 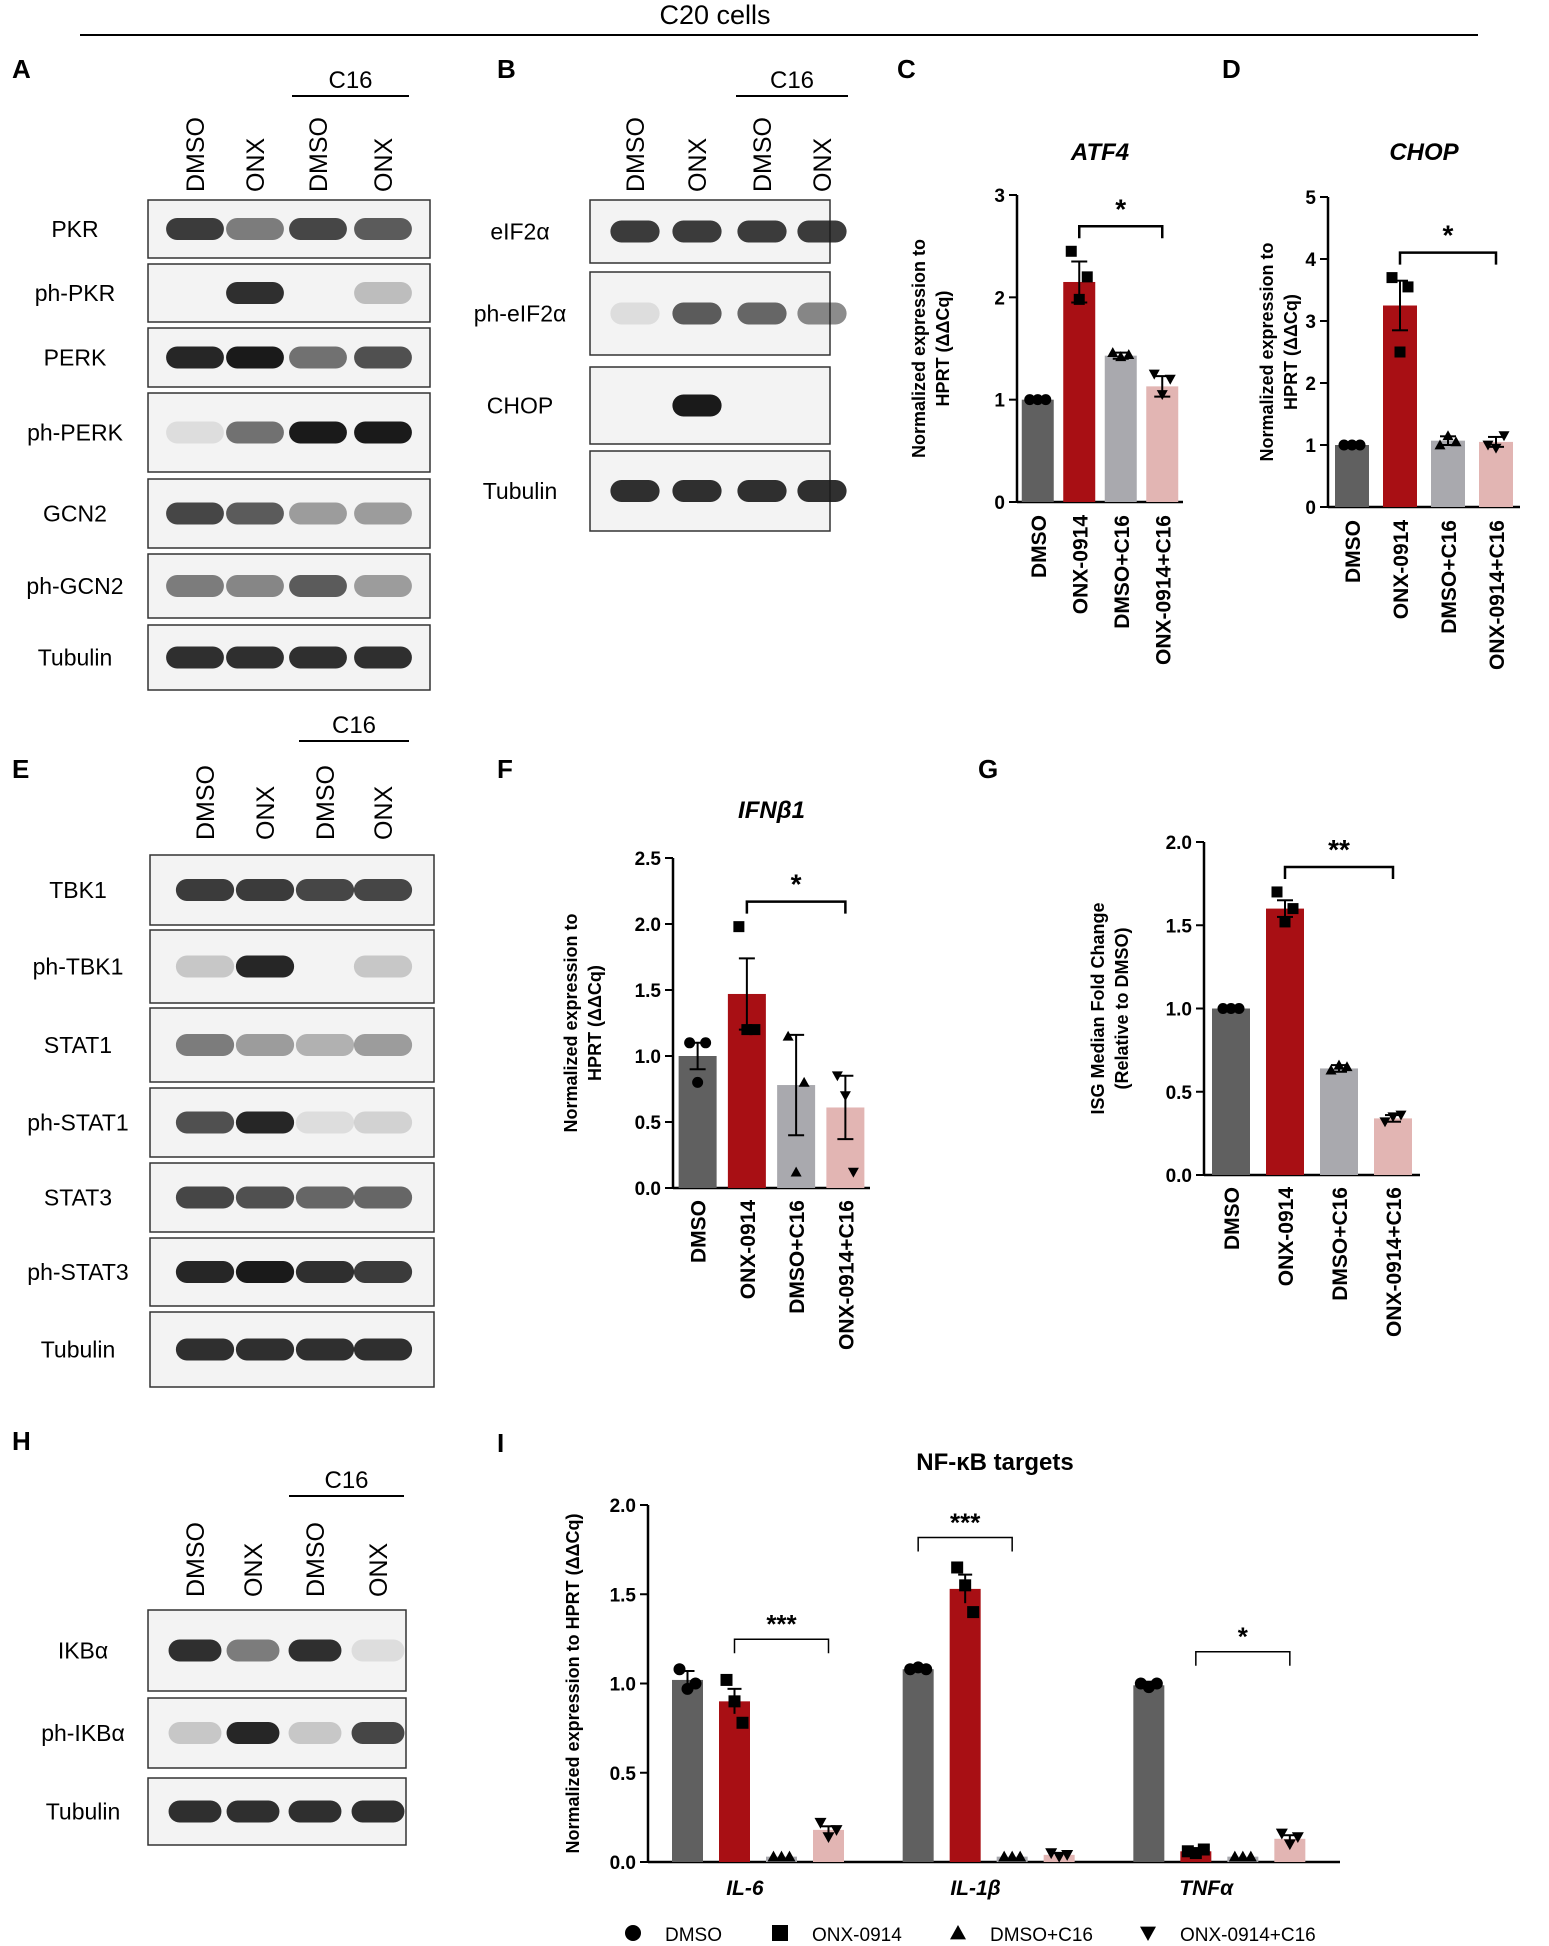 I want to click on lane-label: DMSO, so click(x=319, y=154).